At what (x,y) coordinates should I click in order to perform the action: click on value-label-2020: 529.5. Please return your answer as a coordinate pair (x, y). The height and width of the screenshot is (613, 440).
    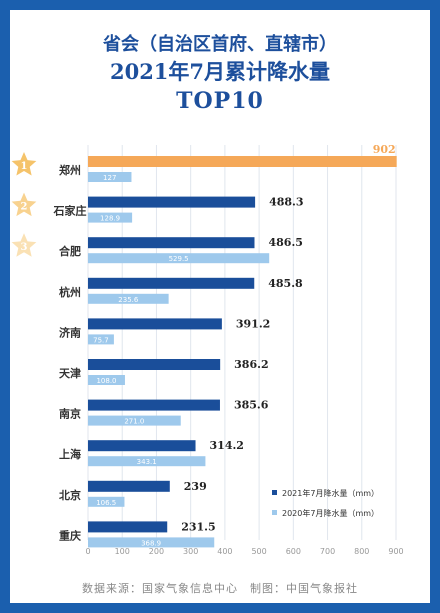
    Looking at the image, I should click on (179, 259).